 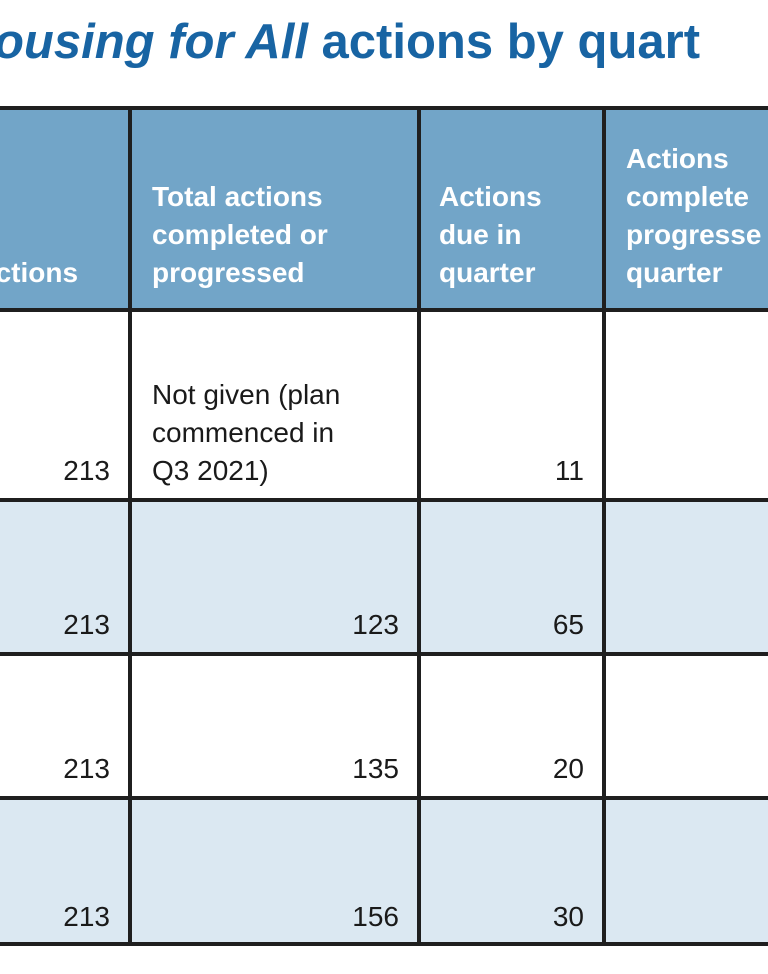 I want to click on header-line: actions, so click(x=39, y=272).